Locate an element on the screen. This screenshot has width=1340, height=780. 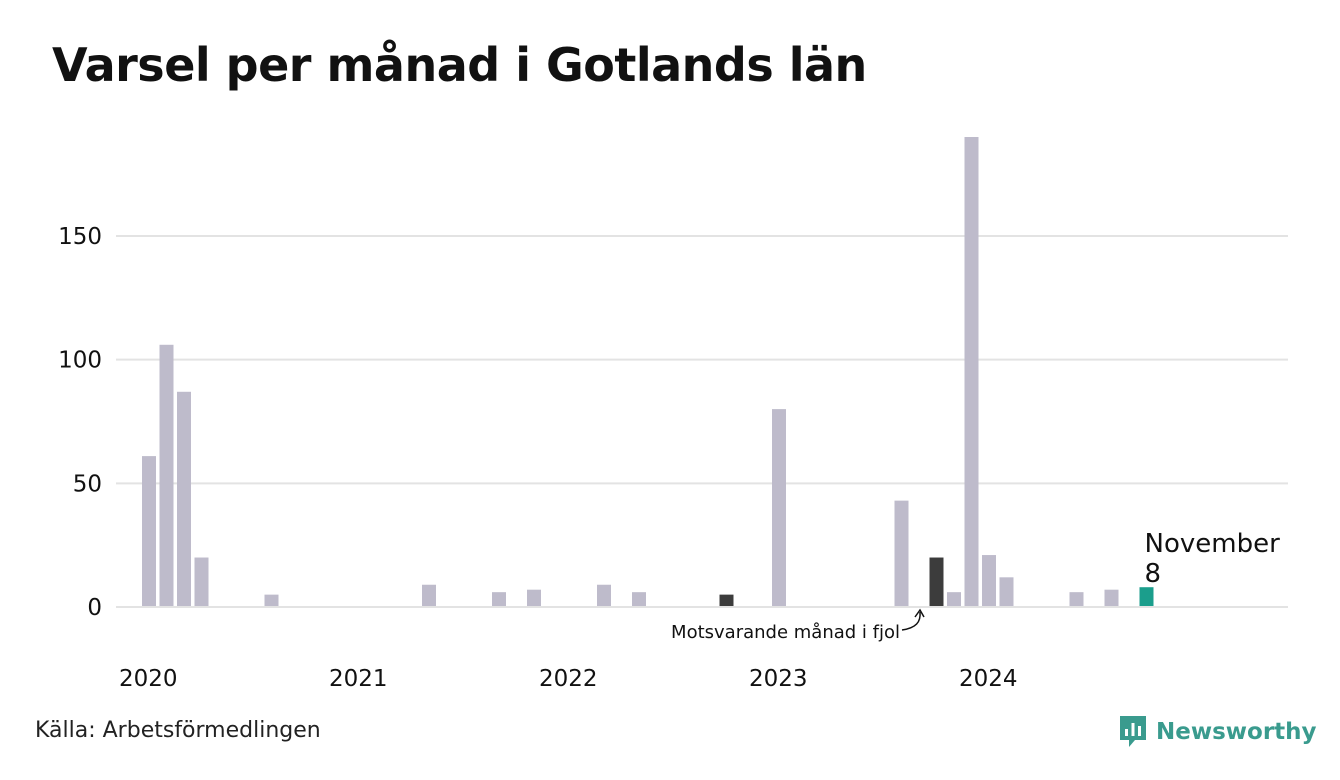
x-tick-label: 2022 is located at coordinates (568, 679).